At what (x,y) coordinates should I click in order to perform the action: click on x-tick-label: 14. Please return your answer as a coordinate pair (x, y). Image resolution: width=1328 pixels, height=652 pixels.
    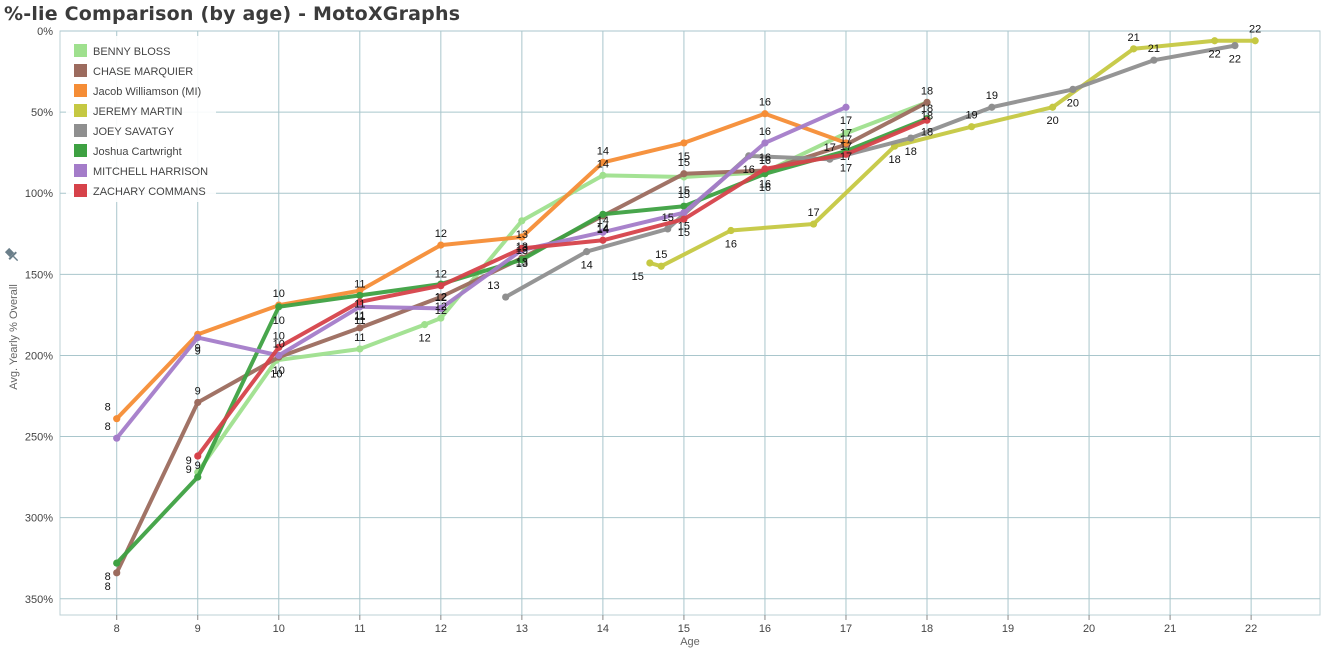
    Looking at the image, I should click on (603, 629).